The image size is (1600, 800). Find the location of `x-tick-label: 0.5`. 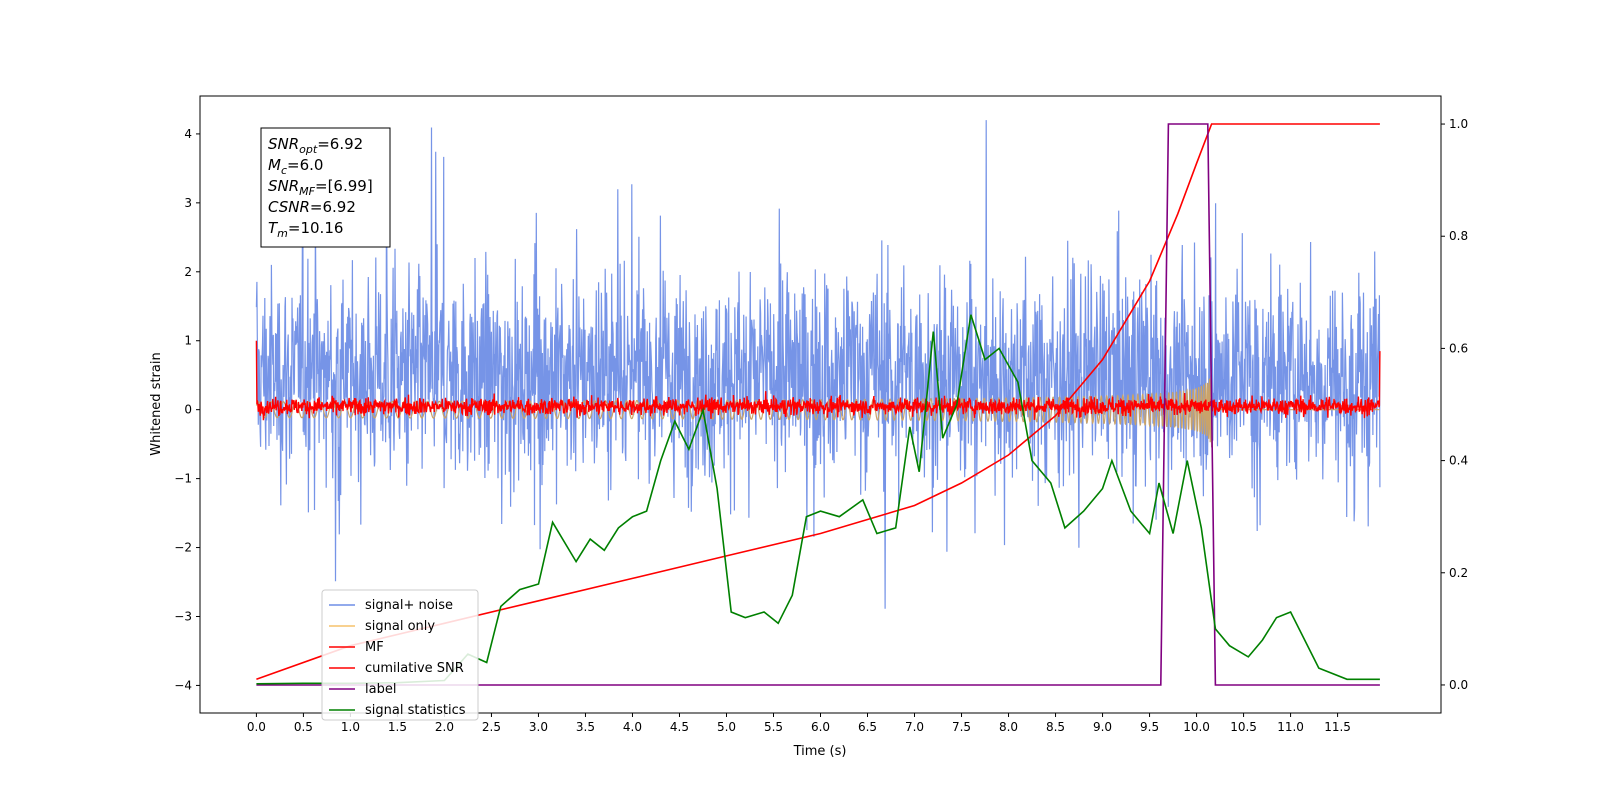

x-tick-label: 0.5 is located at coordinates (303, 727).